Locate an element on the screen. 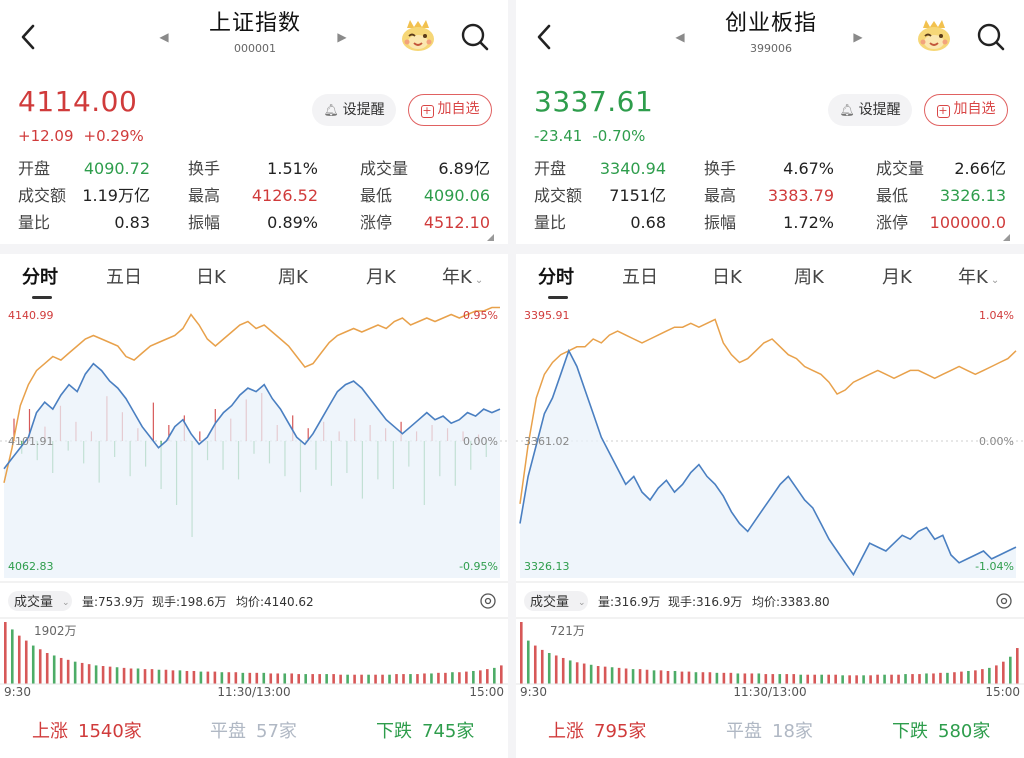  header: ◀ 创业板指 399006 ▶ is located at coordinates (770, 36).